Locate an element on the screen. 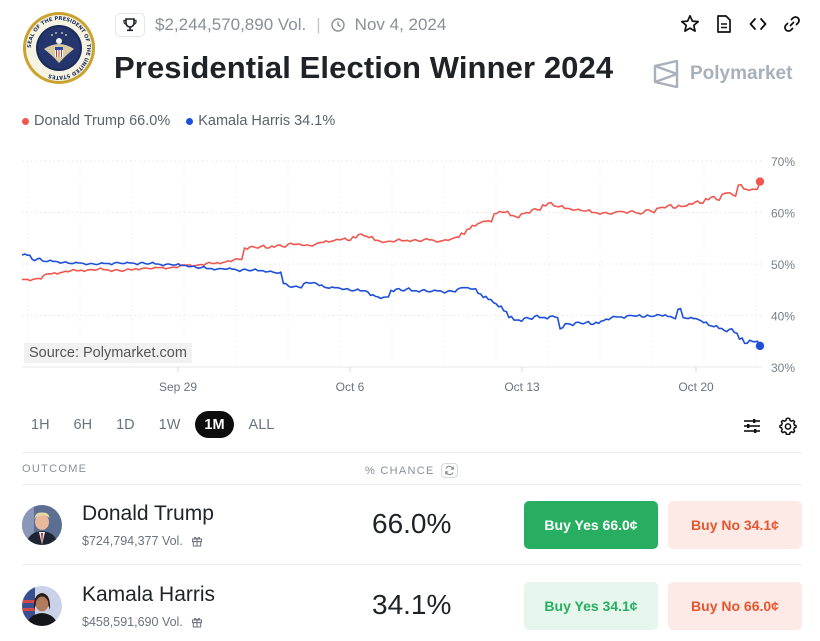 Image resolution: width=820 pixels, height=641 pixels. legend-item-trump: Donald Trump 66.0% is located at coordinates (96, 121).